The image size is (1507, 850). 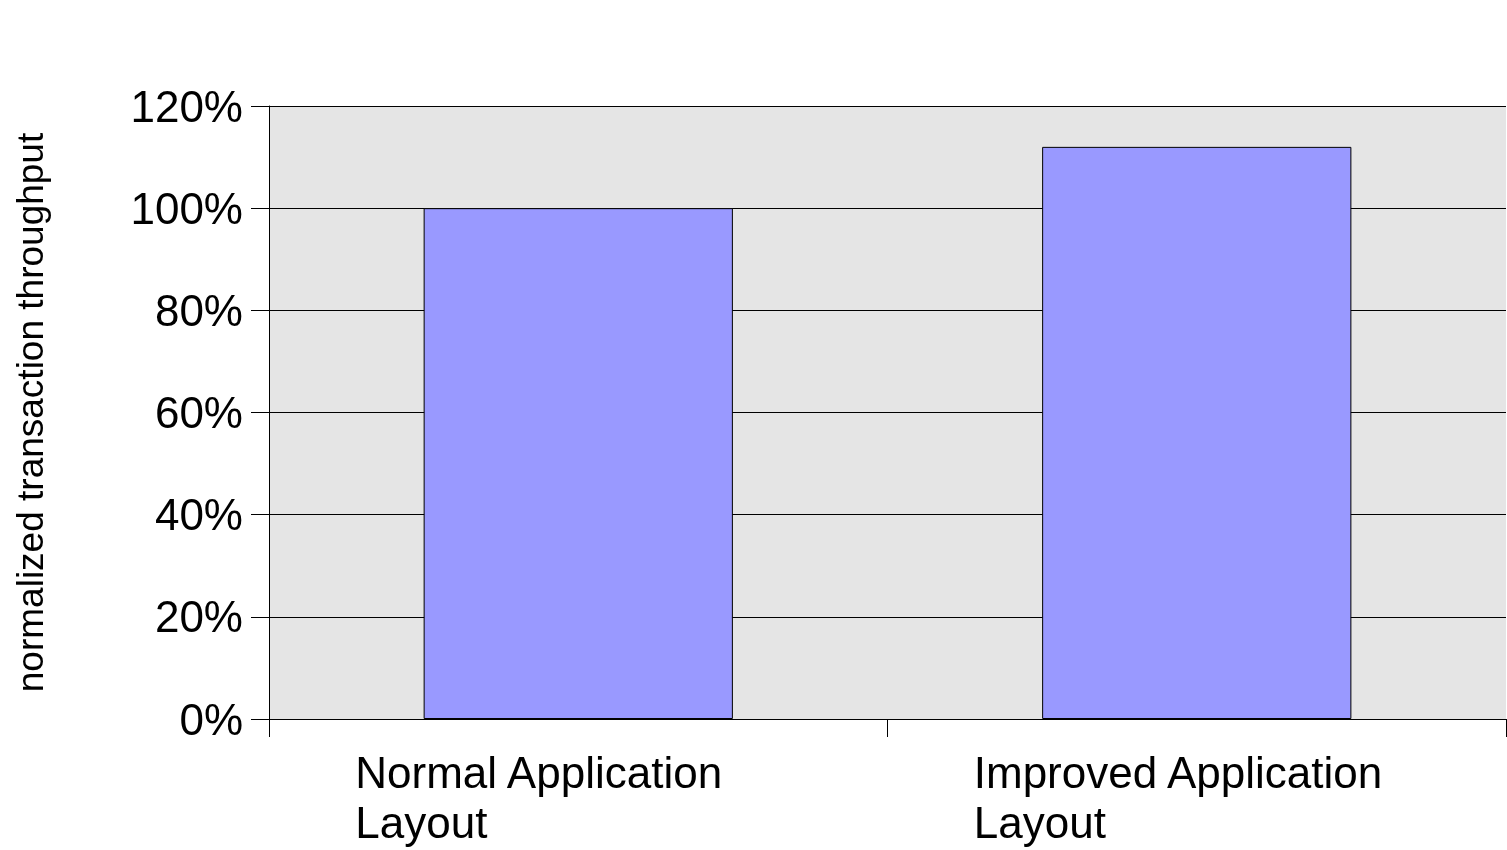 I want to click on x-tick-label: Normal Application Layout, so click(x=545, y=797).